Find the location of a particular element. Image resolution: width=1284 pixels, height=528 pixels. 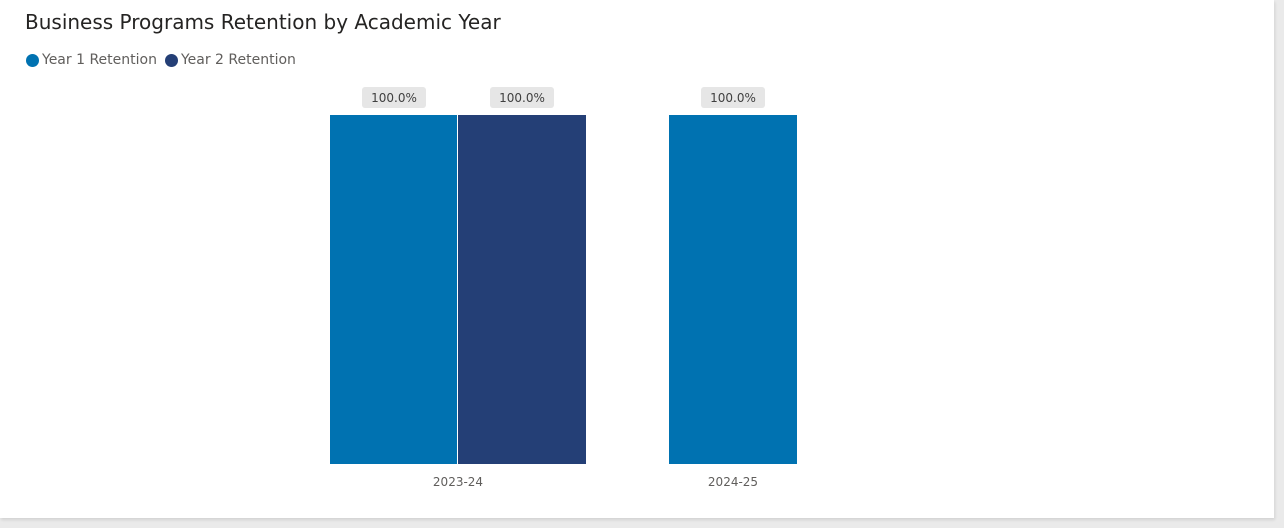

legend-dot-year-1-retention-icon is located at coordinates (32, 60).